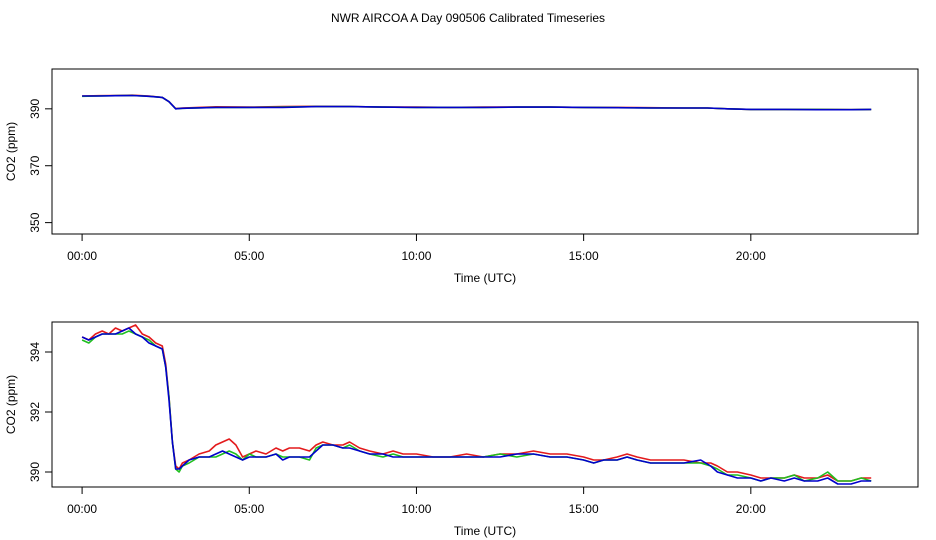 The height and width of the screenshot is (540, 936). I want to click on y-tick-label: 392, so click(35, 412).